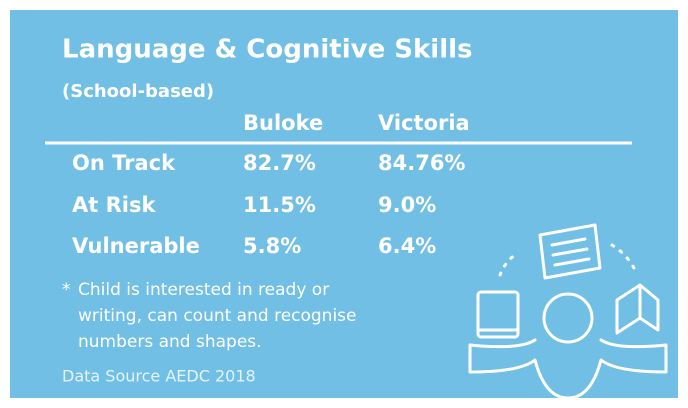  I want to click on cell: 5.8%, so click(272, 246).